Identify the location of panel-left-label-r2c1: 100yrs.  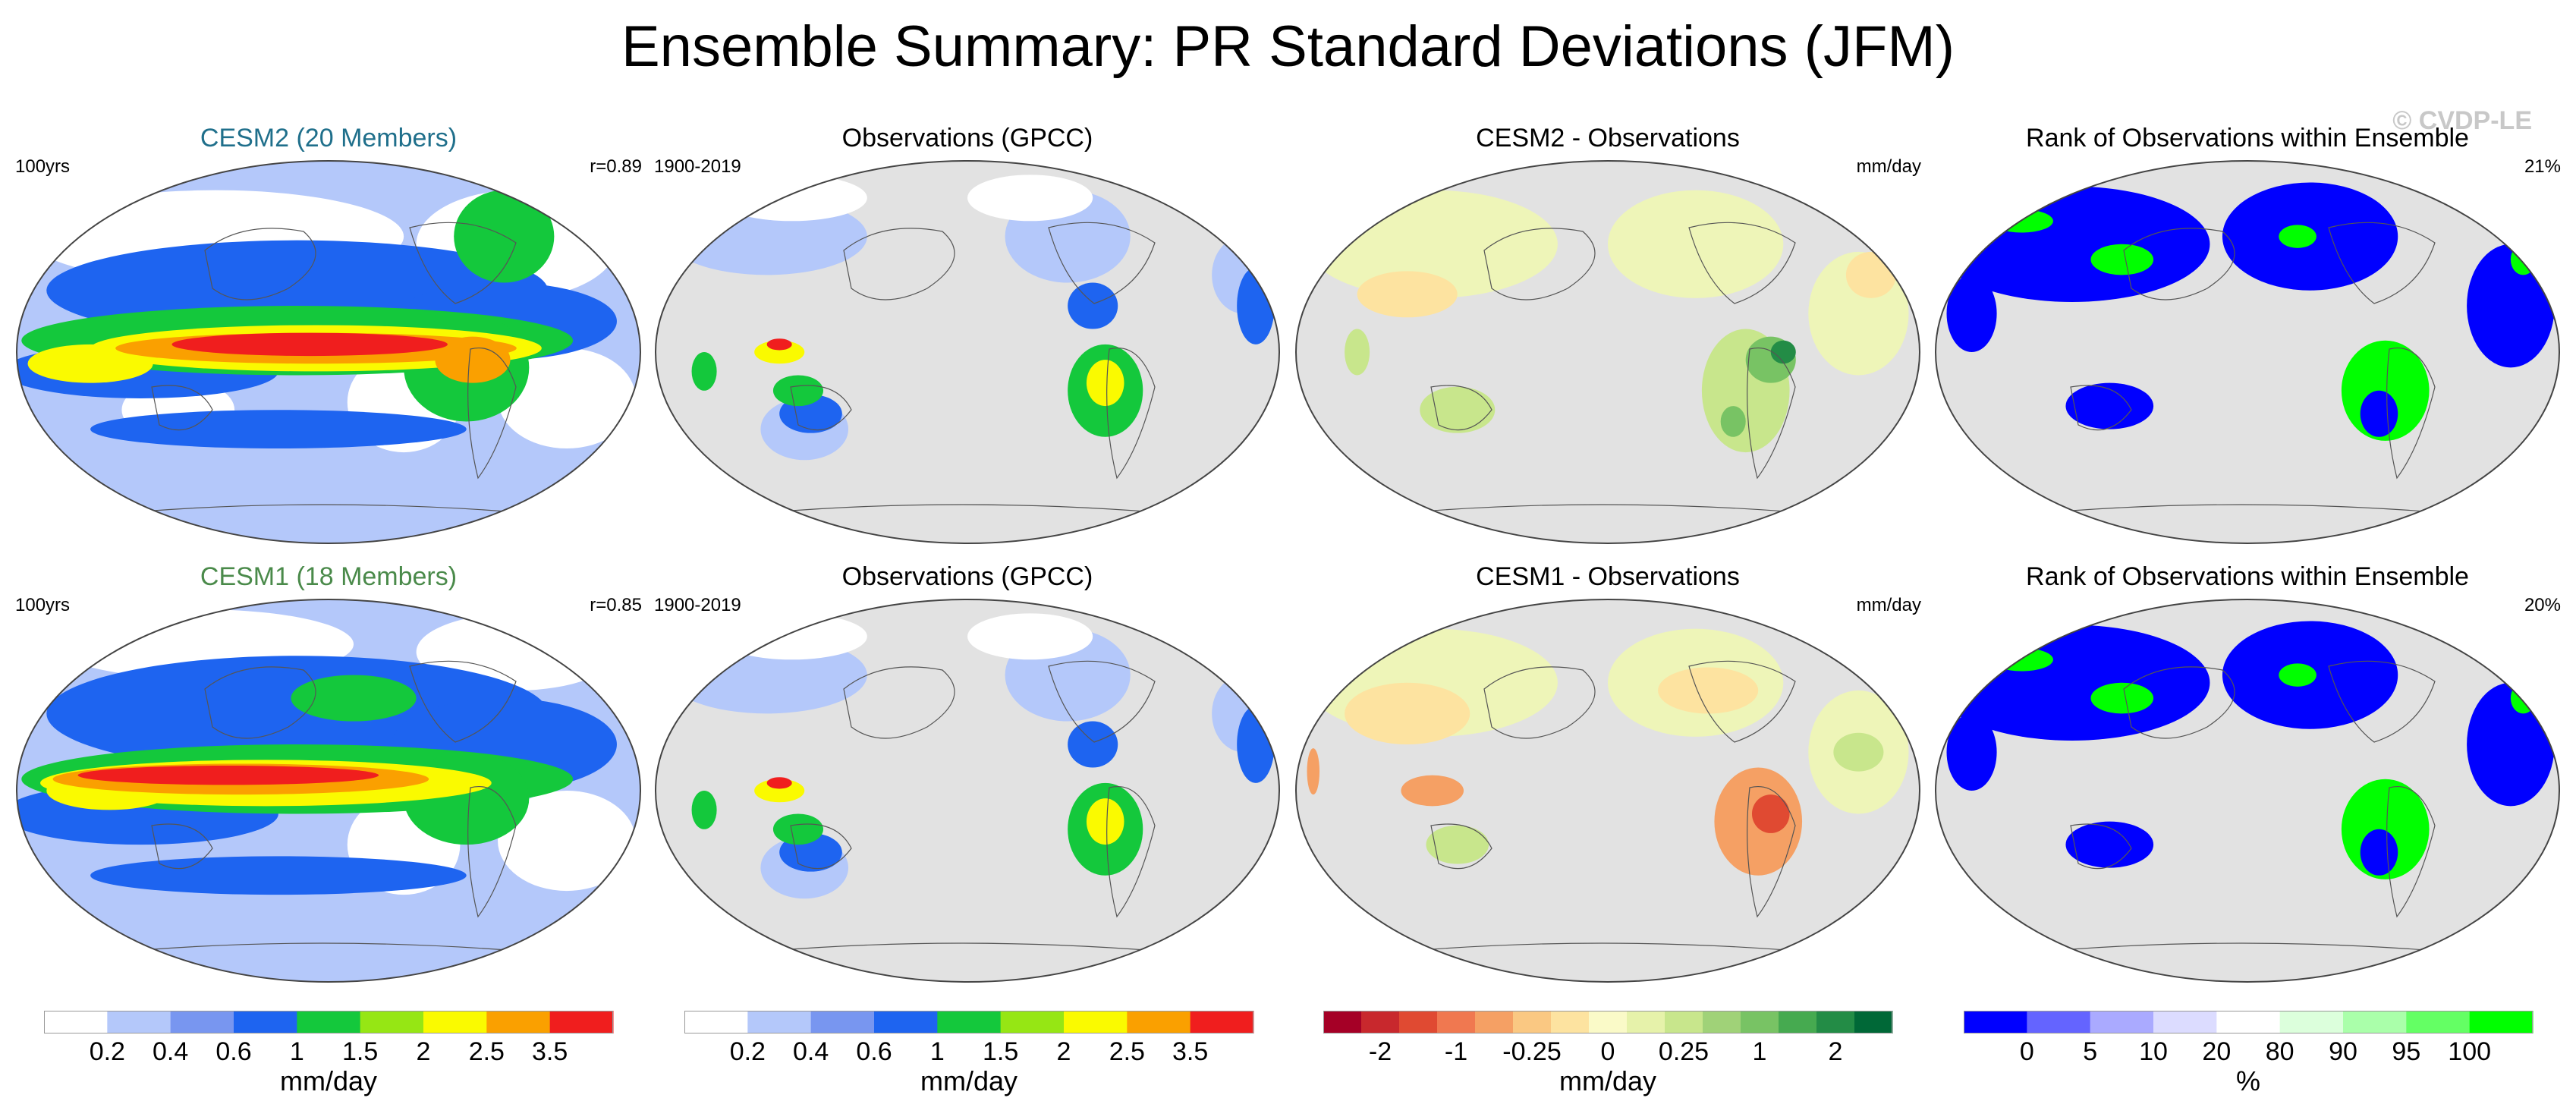
(43, 605).